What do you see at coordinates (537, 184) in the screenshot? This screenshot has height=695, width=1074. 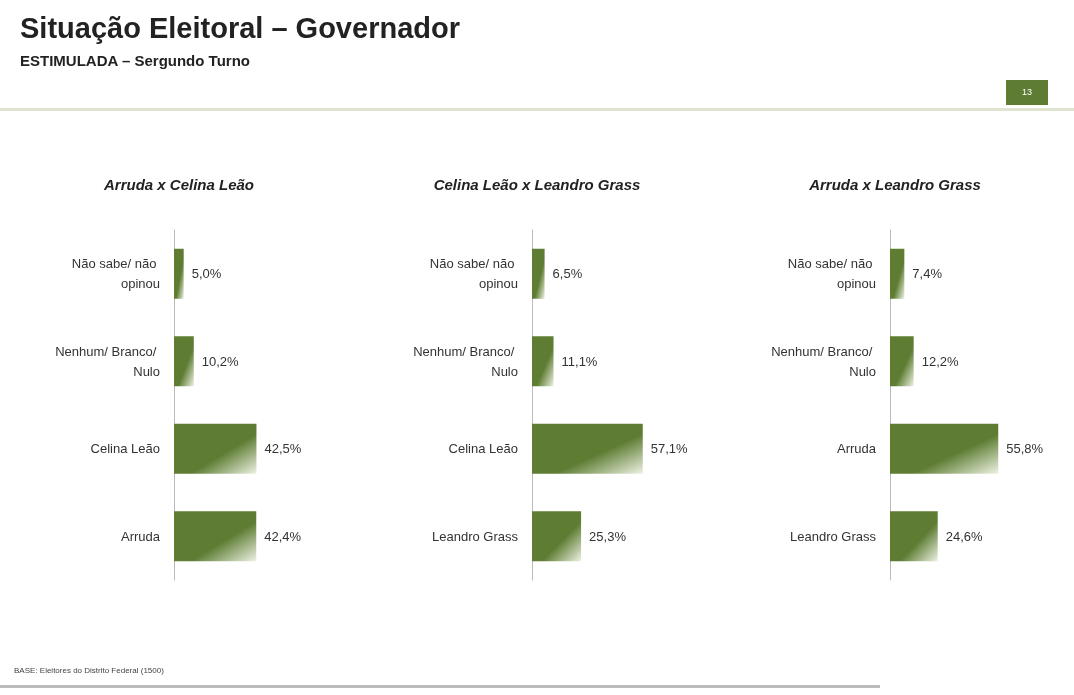 I see `legend-title: Celina Leão x Leandro Grass` at bounding box center [537, 184].